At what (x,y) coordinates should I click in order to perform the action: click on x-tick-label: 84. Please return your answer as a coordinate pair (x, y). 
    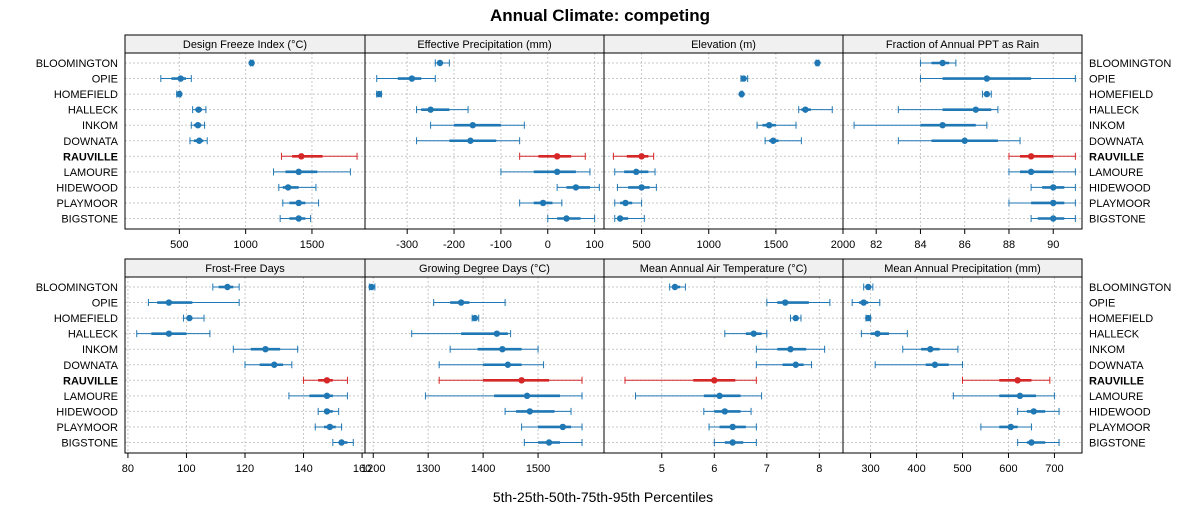
    Looking at the image, I should click on (920, 245).